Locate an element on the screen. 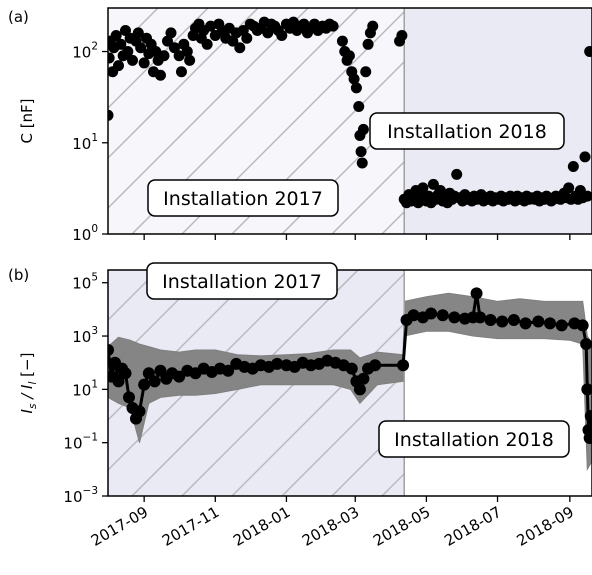  panel-a-letter: (a) is located at coordinates (18, 17).